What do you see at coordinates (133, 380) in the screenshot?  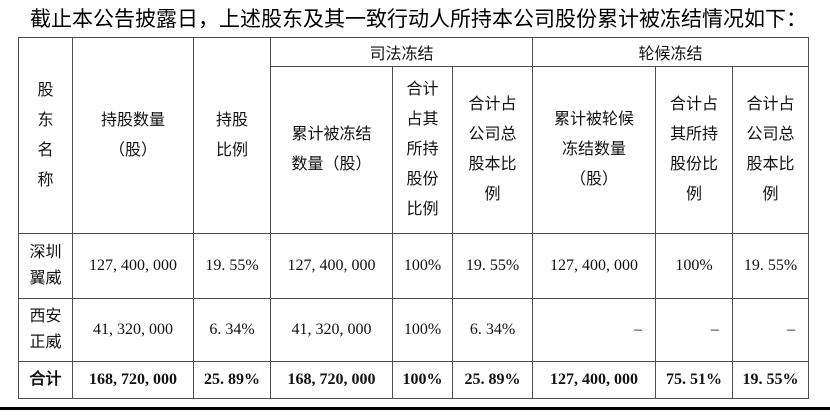 I see `shares-held-value: 168, 720, 000` at bounding box center [133, 380].